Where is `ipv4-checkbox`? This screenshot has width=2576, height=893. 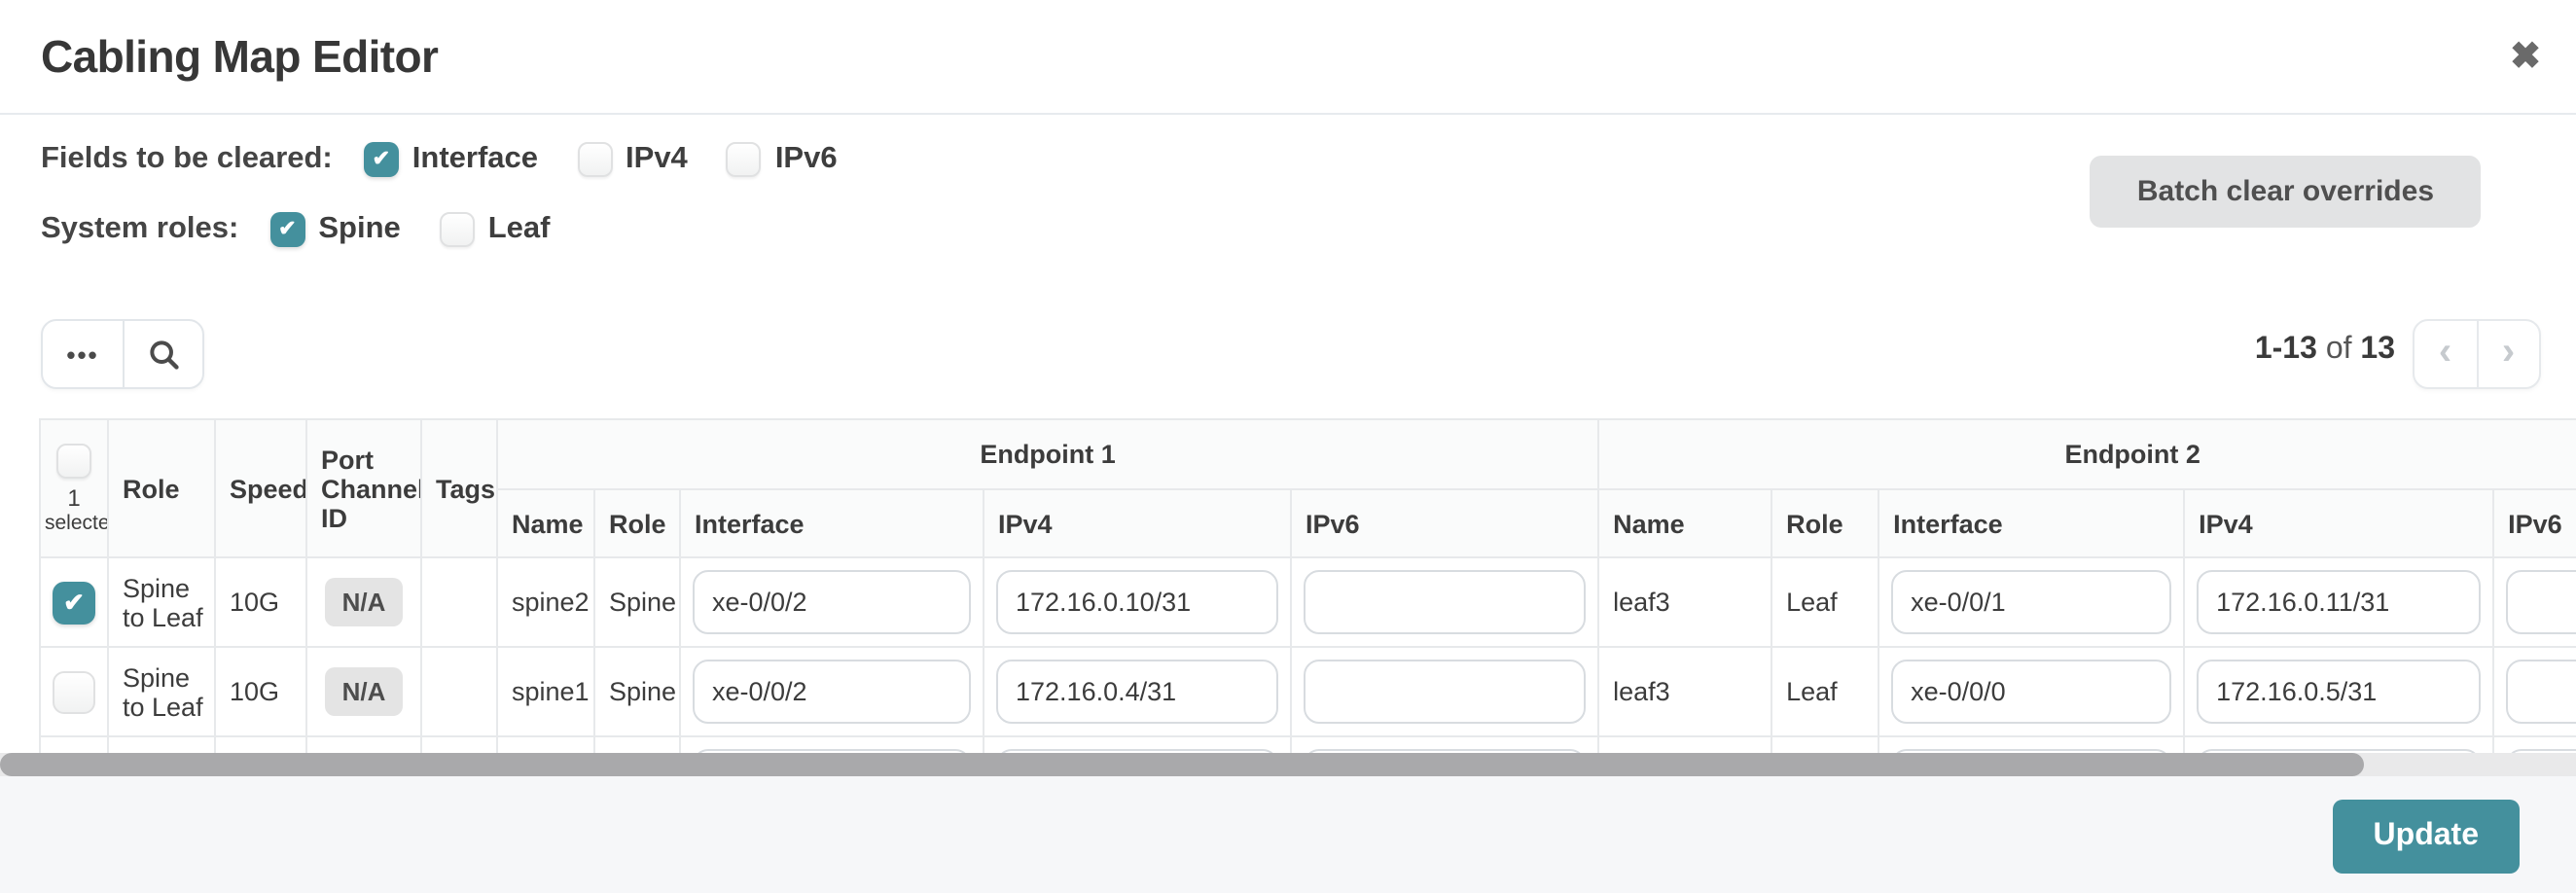 ipv4-checkbox is located at coordinates (595, 160).